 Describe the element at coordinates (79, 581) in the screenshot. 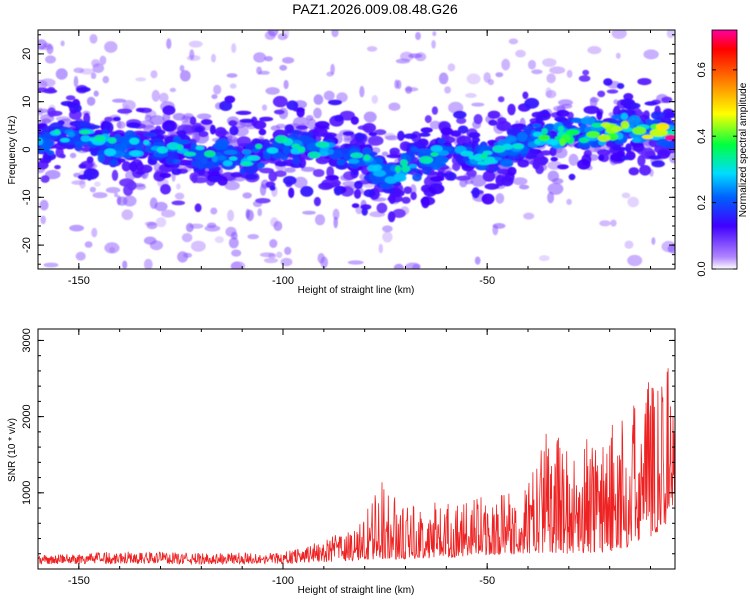

I see `x-tick-label: -150` at that location.